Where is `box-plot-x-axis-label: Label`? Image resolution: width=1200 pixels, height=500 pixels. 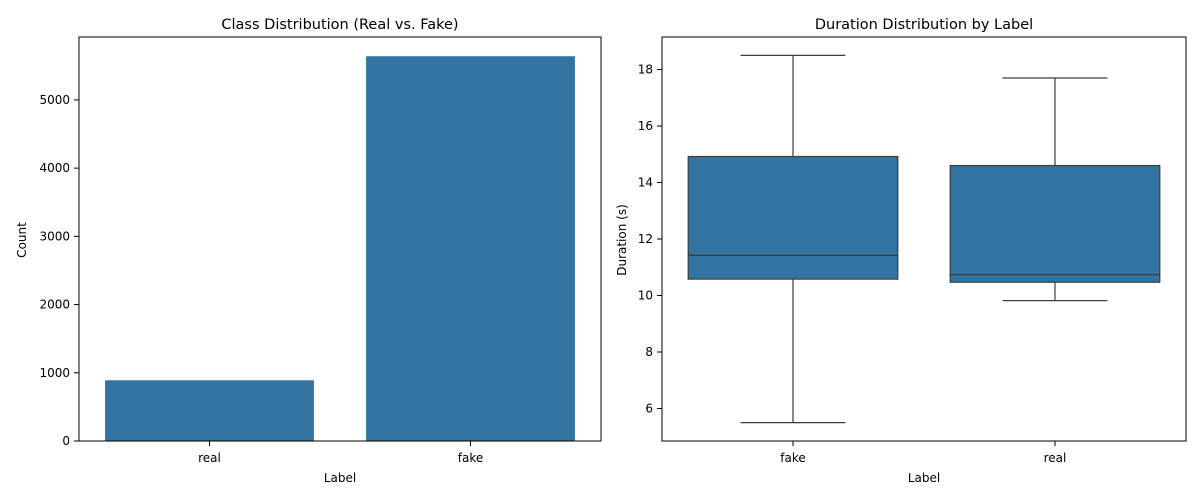
box-plot-x-axis-label: Label is located at coordinates (924, 478).